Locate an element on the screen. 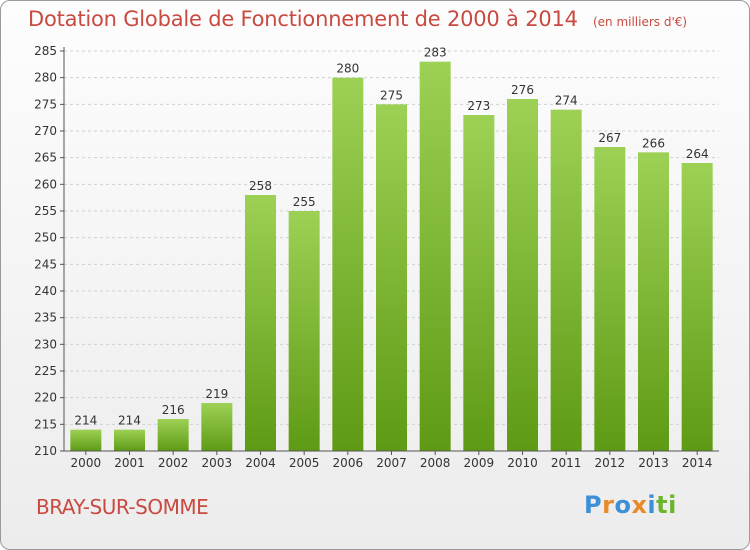 The height and width of the screenshot is (550, 750). bar-2002 is located at coordinates (173, 435).